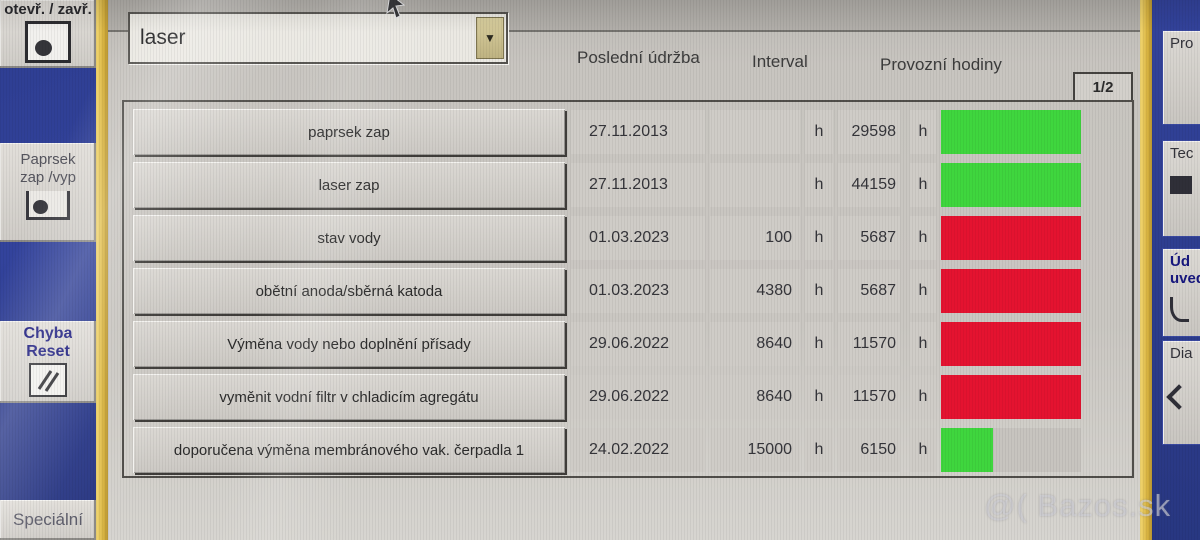  Describe the element at coordinates (1179, 309) in the screenshot. I see `maintenance-icon` at that location.